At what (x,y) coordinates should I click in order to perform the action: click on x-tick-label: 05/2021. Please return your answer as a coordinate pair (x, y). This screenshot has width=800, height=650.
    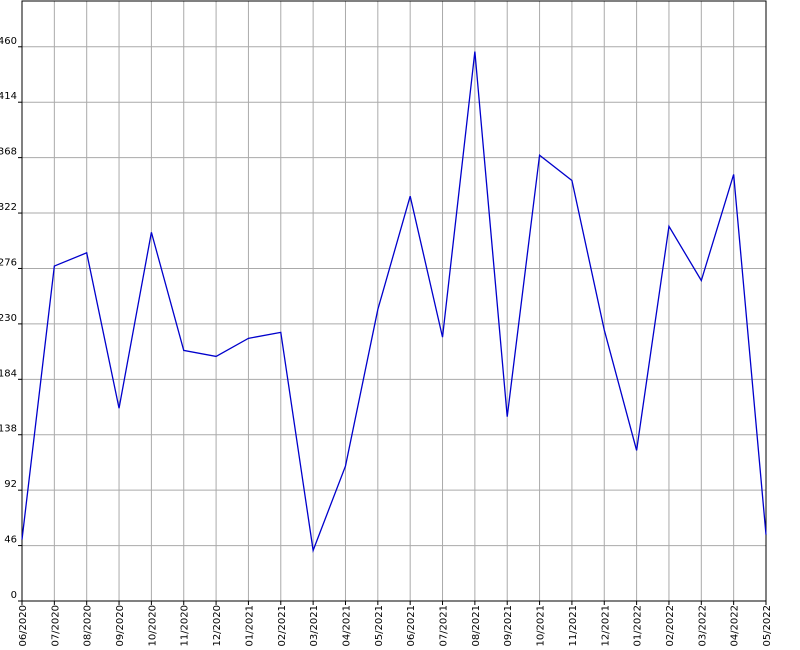
    Looking at the image, I should click on (379, 626).